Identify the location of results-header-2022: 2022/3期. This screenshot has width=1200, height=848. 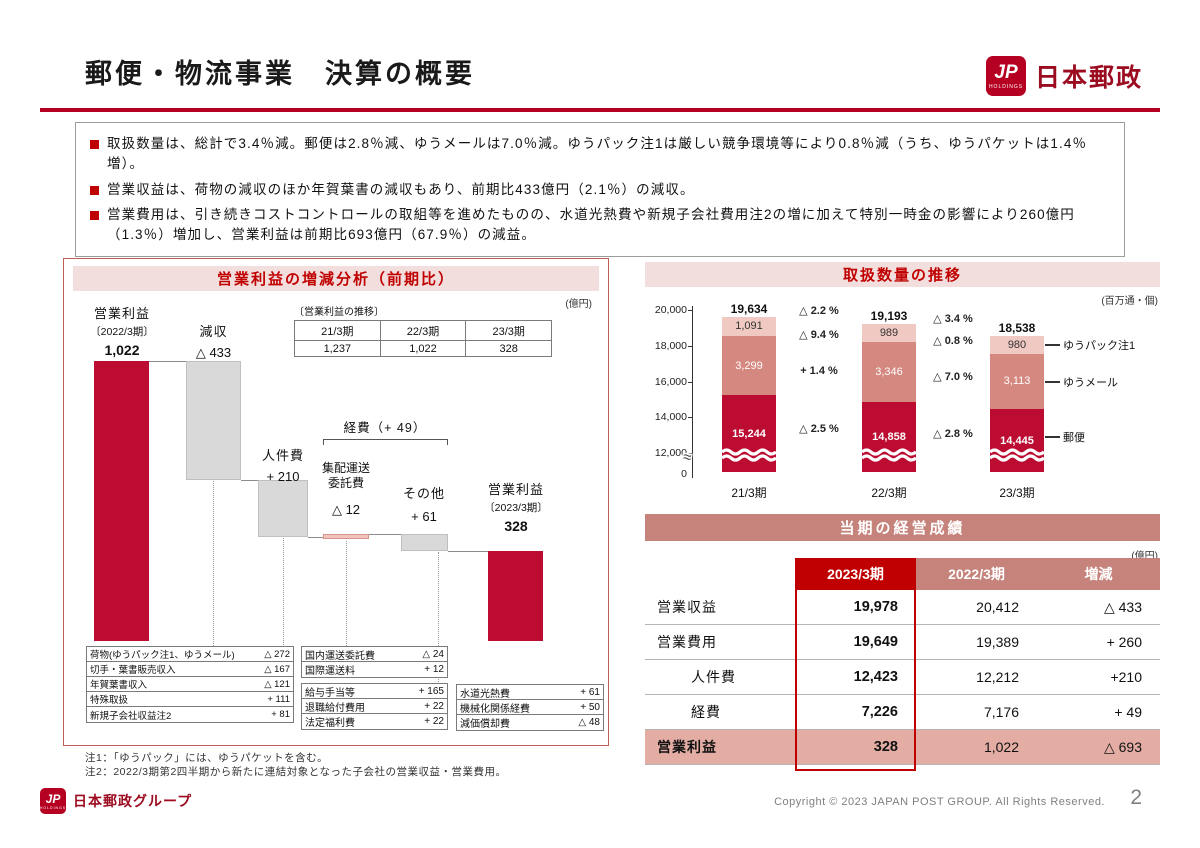
(976, 574).